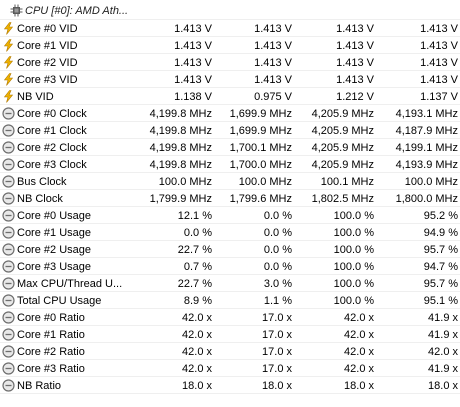 The image size is (460, 407). What do you see at coordinates (51, 334) in the screenshot?
I see `sensor-label: Core #1 Ratio` at bounding box center [51, 334].